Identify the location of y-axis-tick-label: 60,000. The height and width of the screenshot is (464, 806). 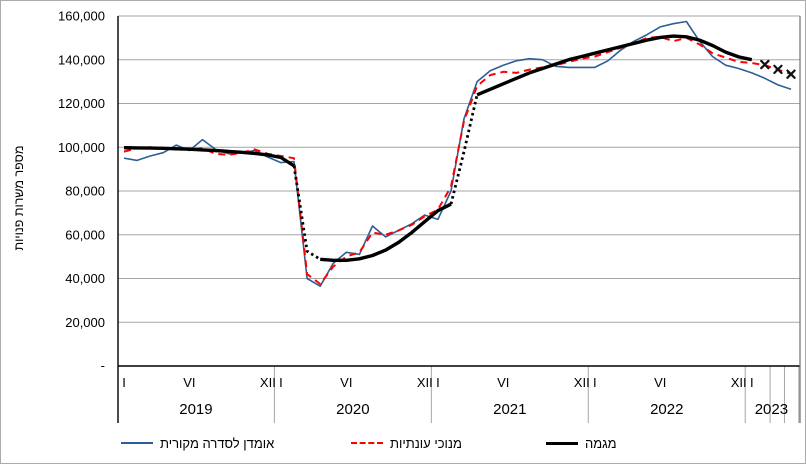
(85, 234).